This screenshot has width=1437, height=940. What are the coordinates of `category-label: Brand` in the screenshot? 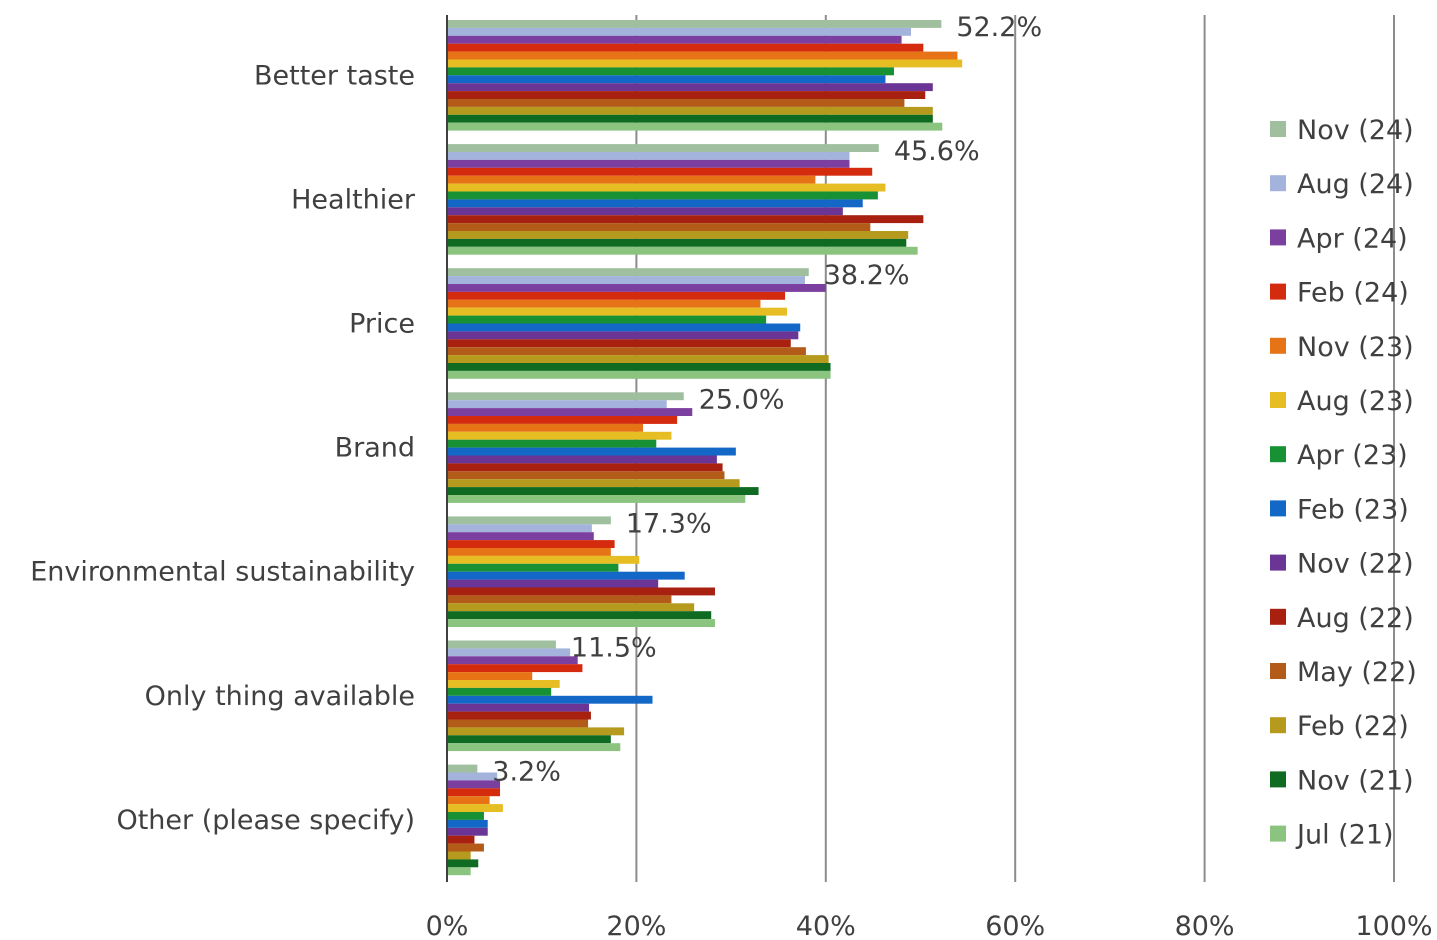 It's located at (375, 448).